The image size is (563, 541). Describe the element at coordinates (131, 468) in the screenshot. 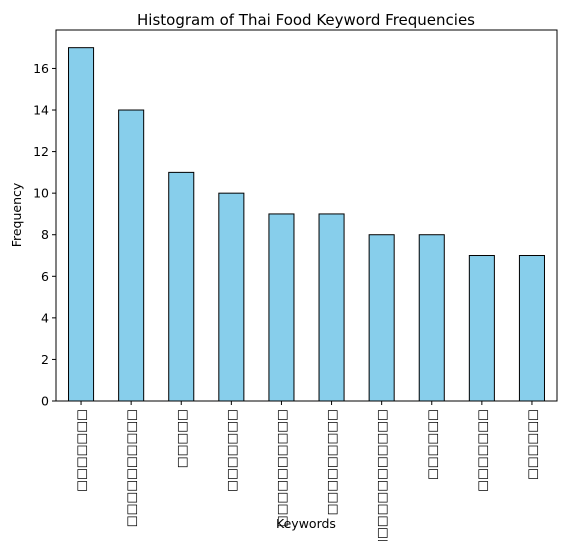

I see `x-tick-label-2: □□□□□□□□□□` at that location.